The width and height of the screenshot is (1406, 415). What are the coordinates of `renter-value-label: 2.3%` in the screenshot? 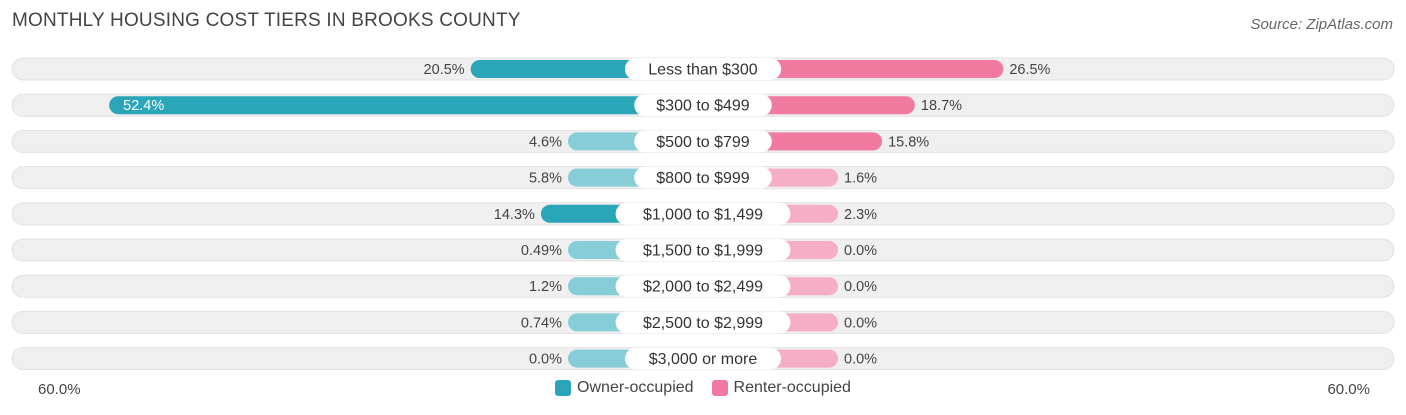 It's located at (860, 215).